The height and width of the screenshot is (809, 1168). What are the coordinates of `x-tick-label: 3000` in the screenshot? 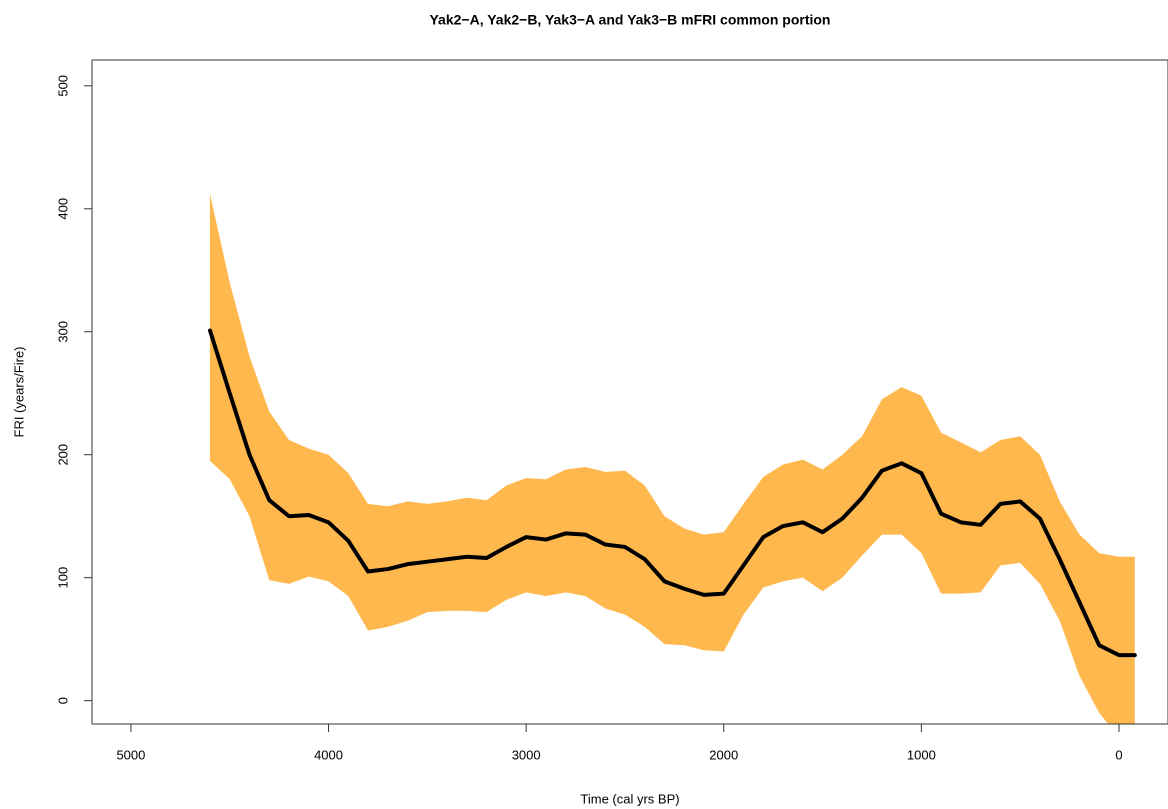 It's located at (526, 754).